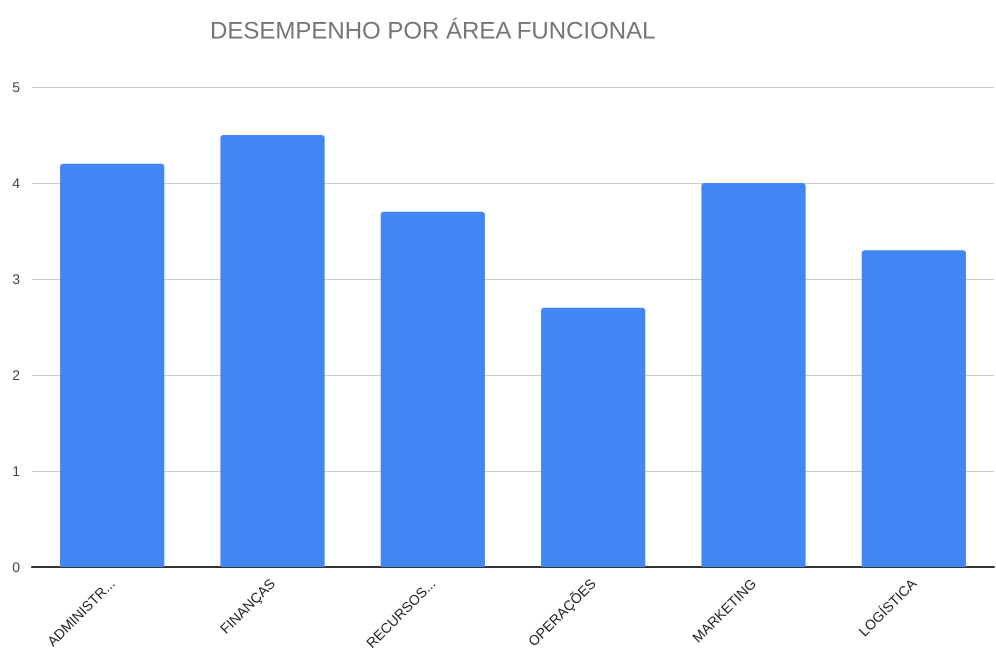  What do you see at coordinates (16, 279) in the screenshot?
I see `y-tick-label: 3` at bounding box center [16, 279].